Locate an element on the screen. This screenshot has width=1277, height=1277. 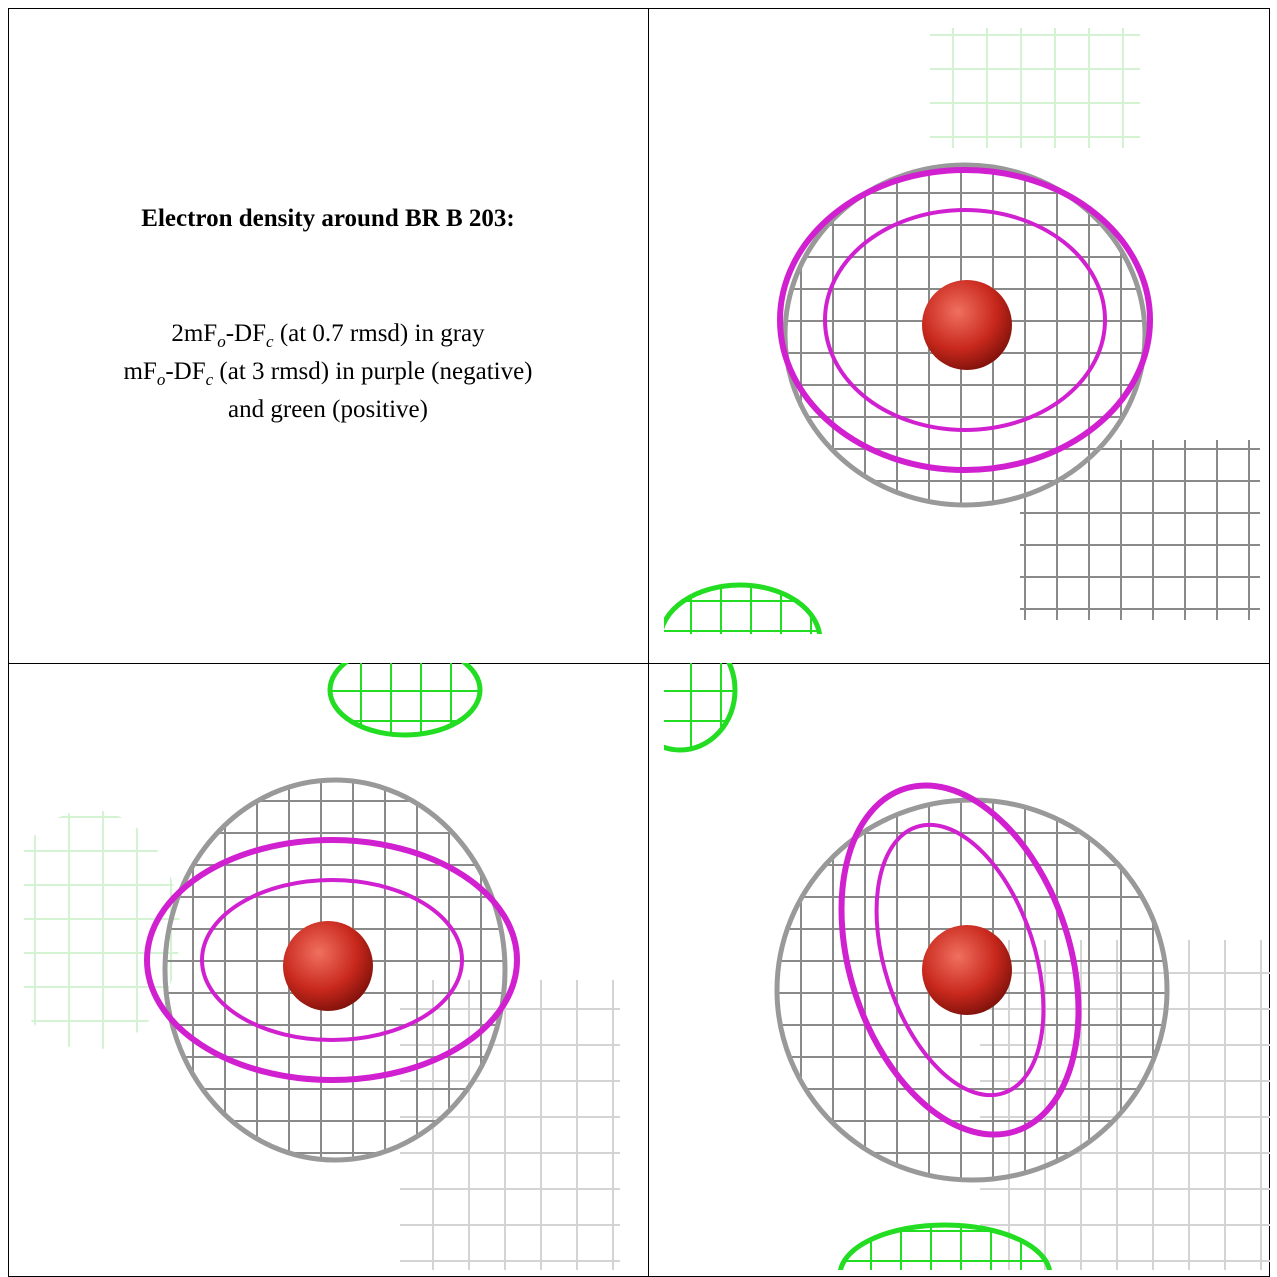
caption-line: mFo-DFc (at 3 rmsd) in purple (negative) is located at coordinates (328, 374).